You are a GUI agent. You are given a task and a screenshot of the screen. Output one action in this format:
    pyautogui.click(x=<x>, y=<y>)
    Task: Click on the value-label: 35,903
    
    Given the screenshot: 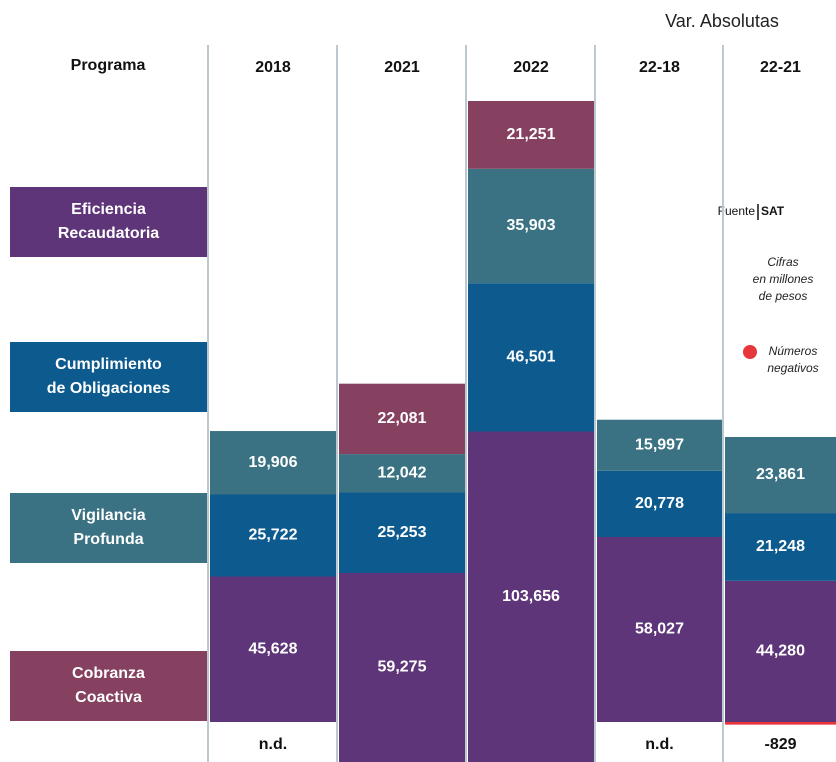 What is the action you would take?
    pyautogui.click(x=531, y=225)
    